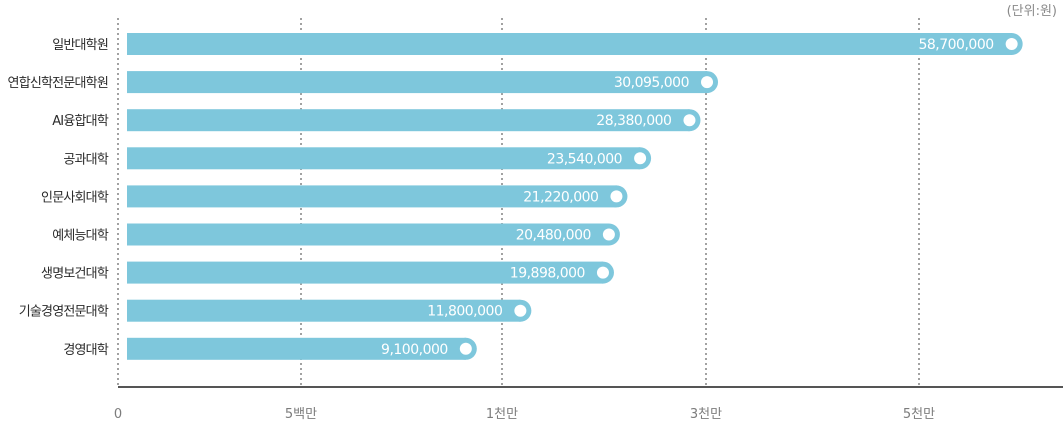 This screenshot has height=445, width=1063. Describe the element at coordinates (651, 83) in the screenshot. I see `value-label-2: 30,095,000` at that location.